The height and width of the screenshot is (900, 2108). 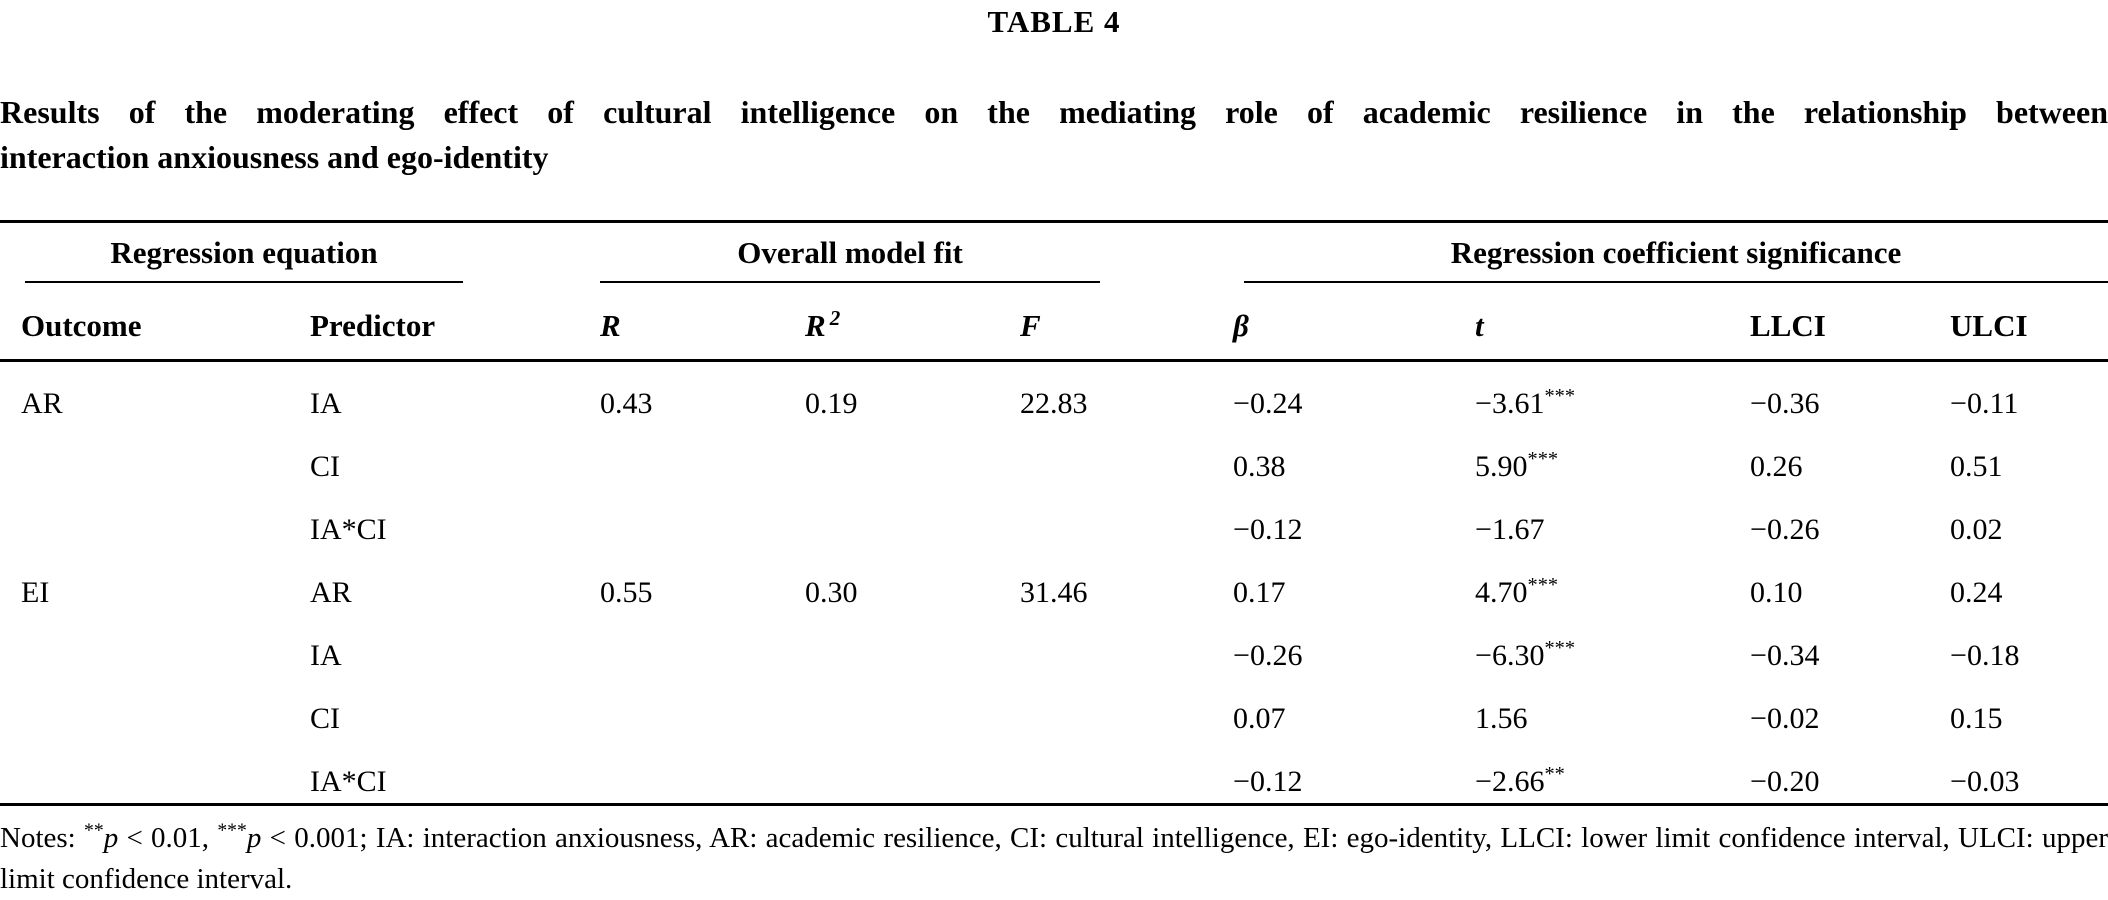 What do you see at coordinates (1989, 325) in the screenshot?
I see `column-header-label: ULCI` at bounding box center [1989, 325].